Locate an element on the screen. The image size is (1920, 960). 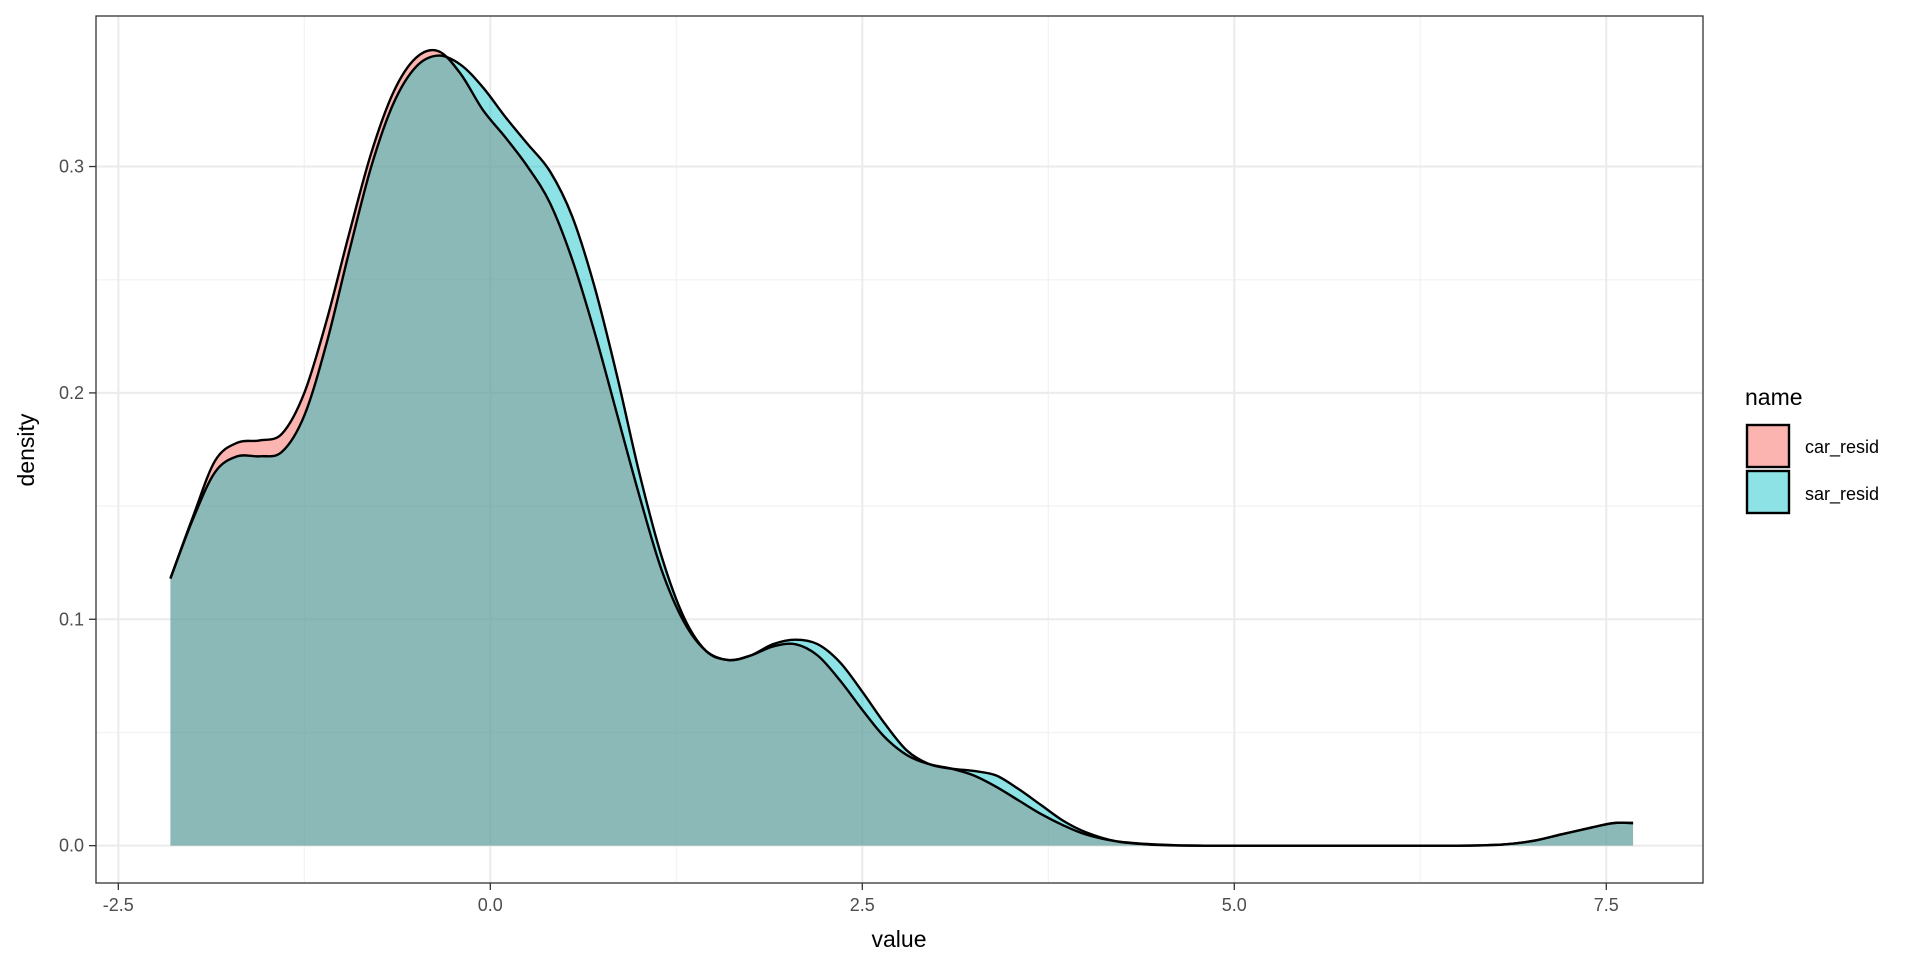
y-tick-label: 0.3 is located at coordinates (71, 167).